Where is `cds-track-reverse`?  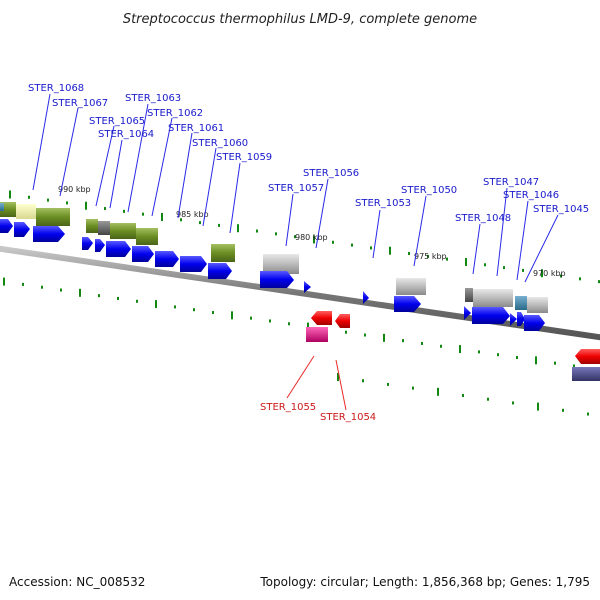
cds-track-reverse is located at coordinates (453, 346).